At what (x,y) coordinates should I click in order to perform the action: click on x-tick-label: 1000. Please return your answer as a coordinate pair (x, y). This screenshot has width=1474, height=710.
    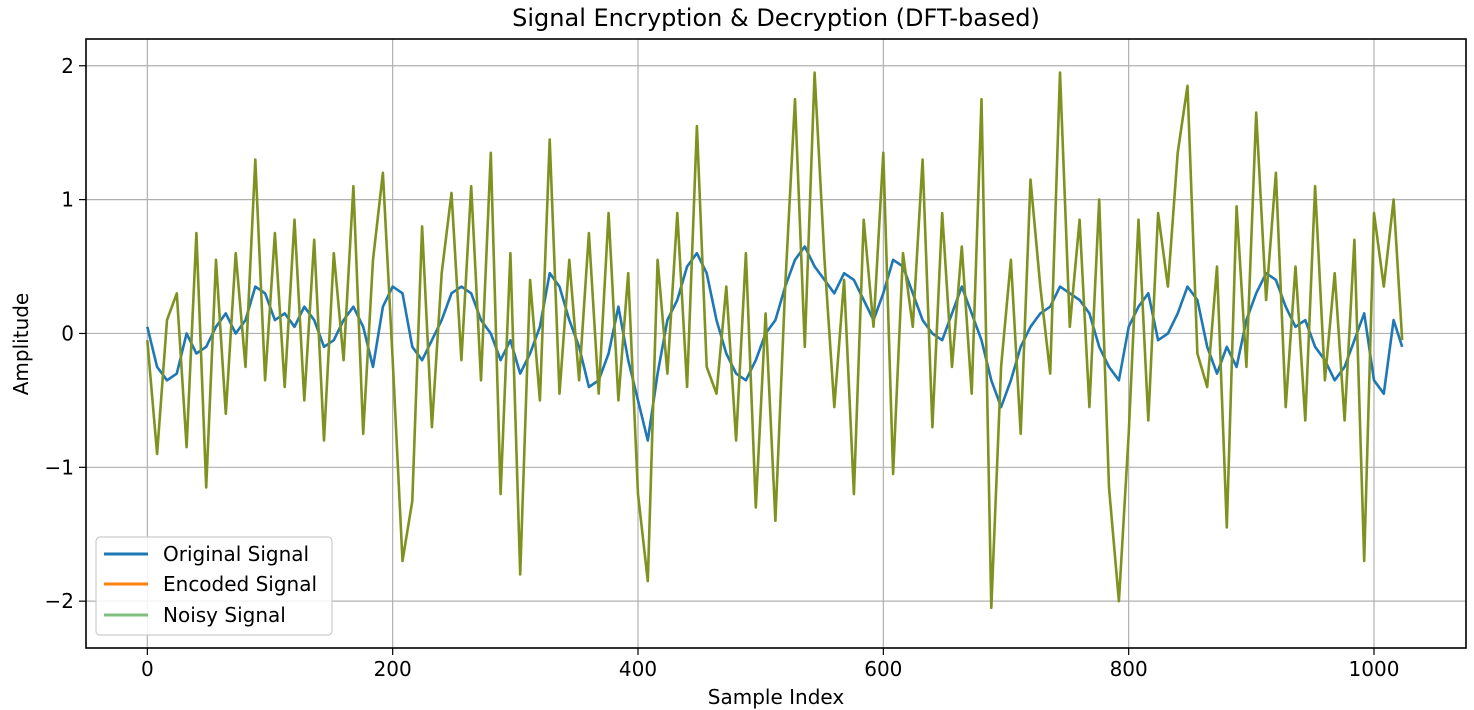
    Looking at the image, I should click on (1374, 669).